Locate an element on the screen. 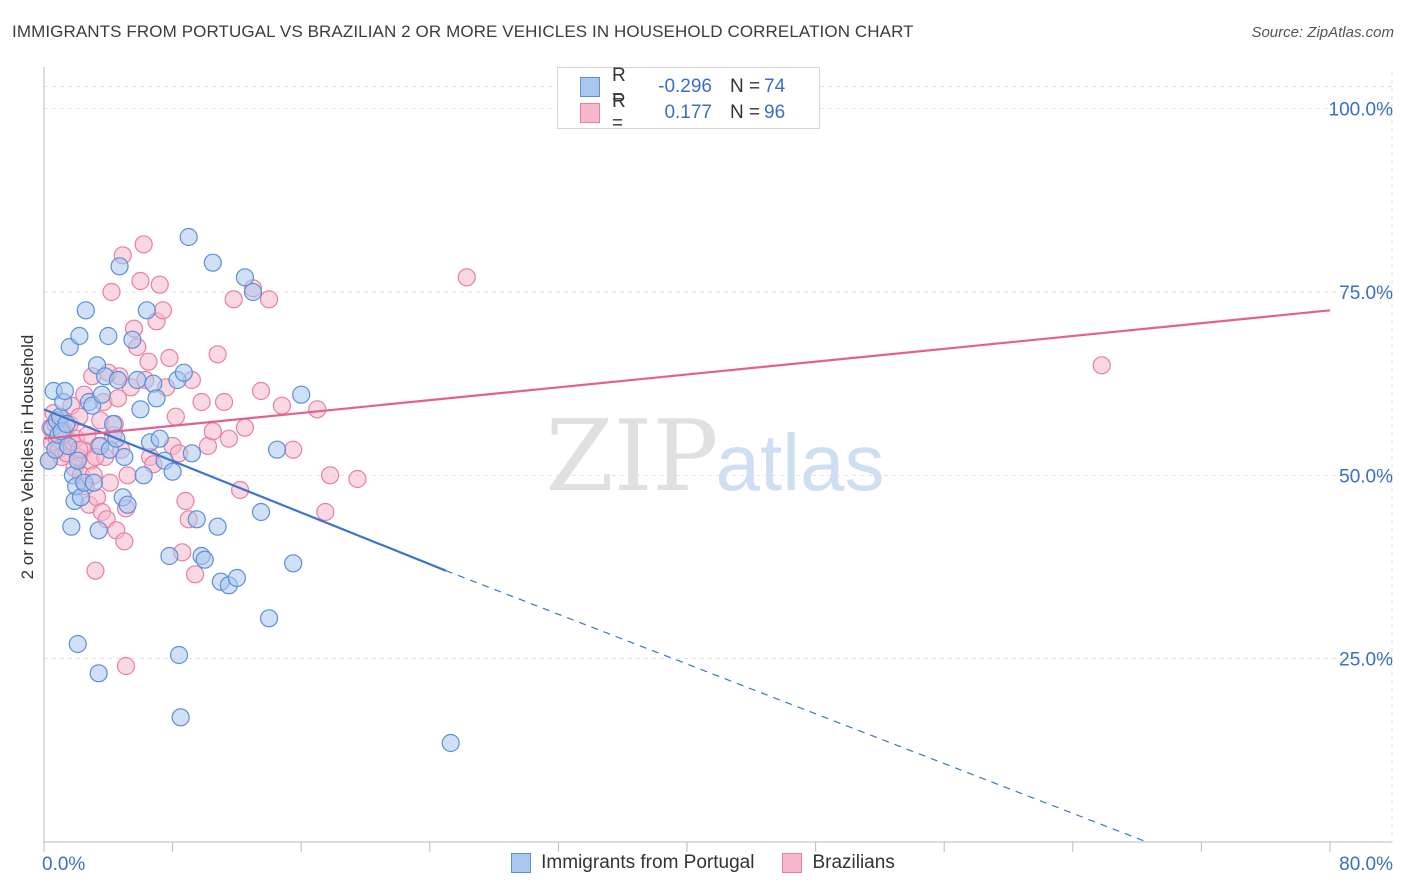  legend-item-brazilians: Brazilians is located at coordinates (838, 863).